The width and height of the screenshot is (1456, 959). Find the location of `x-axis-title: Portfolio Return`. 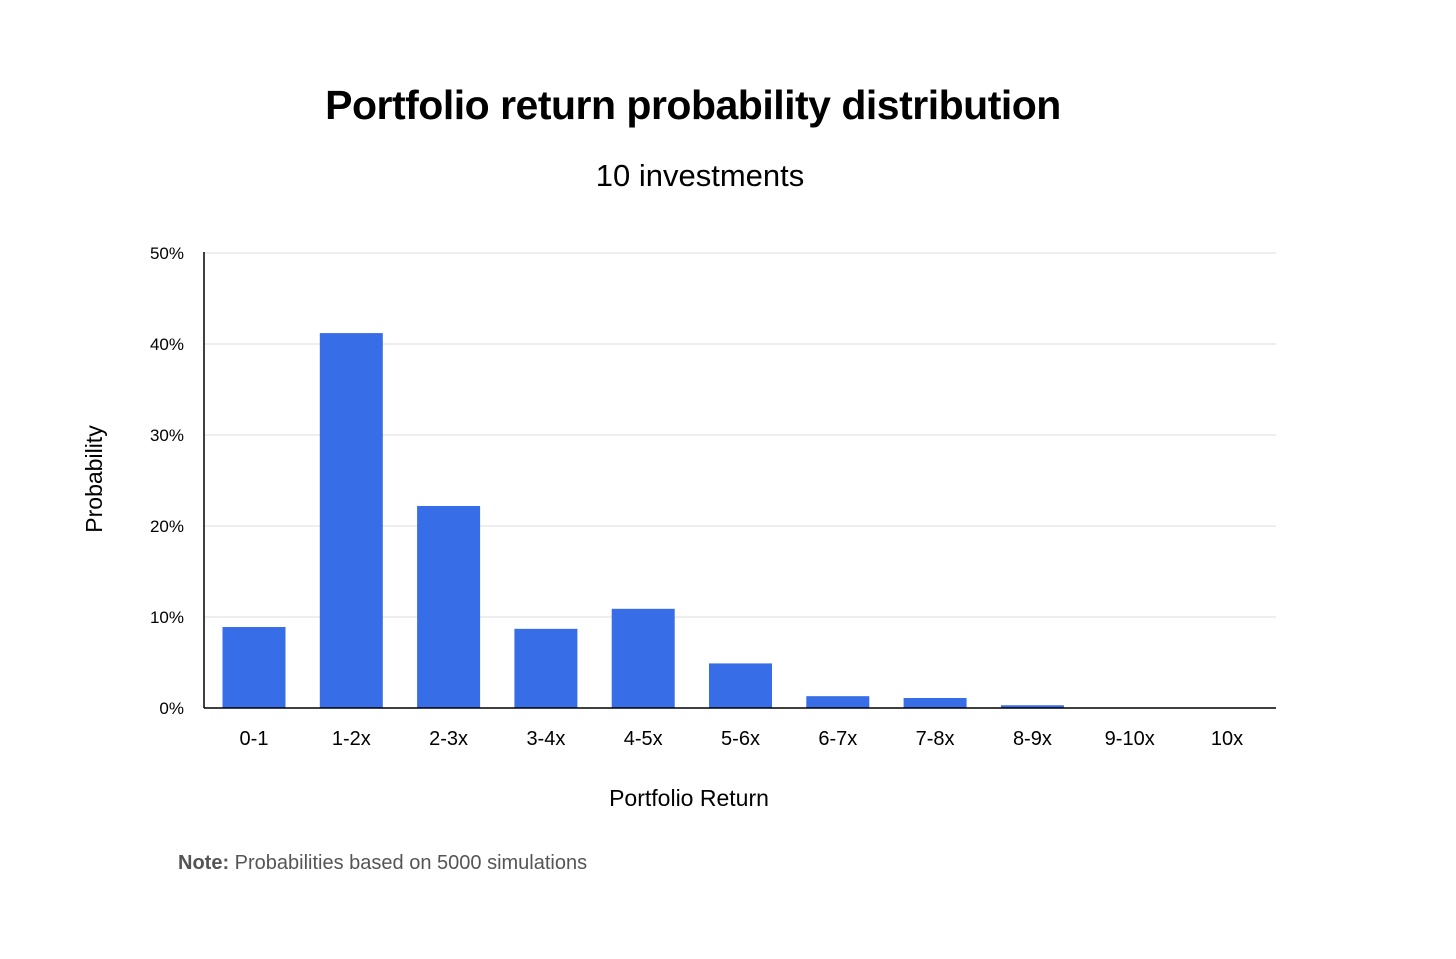

x-axis-title: Portfolio Return is located at coordinates (689, 798).